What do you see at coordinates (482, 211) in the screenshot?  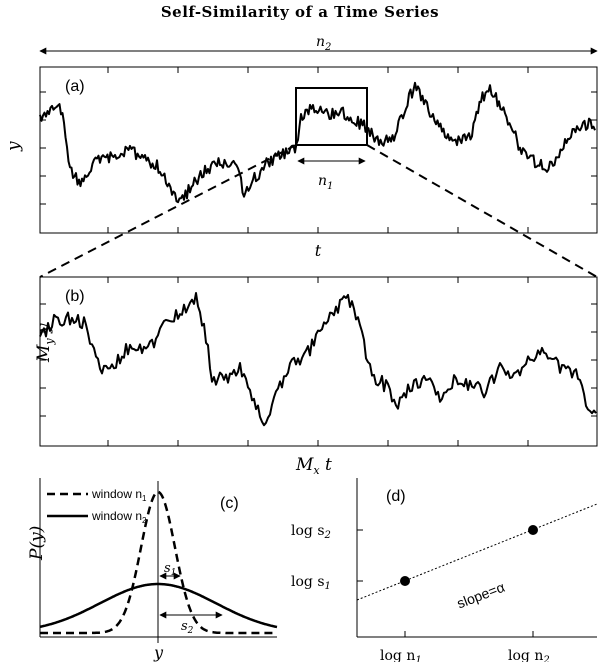 I see `zoom-line-right` at bounding box center [482, 211].